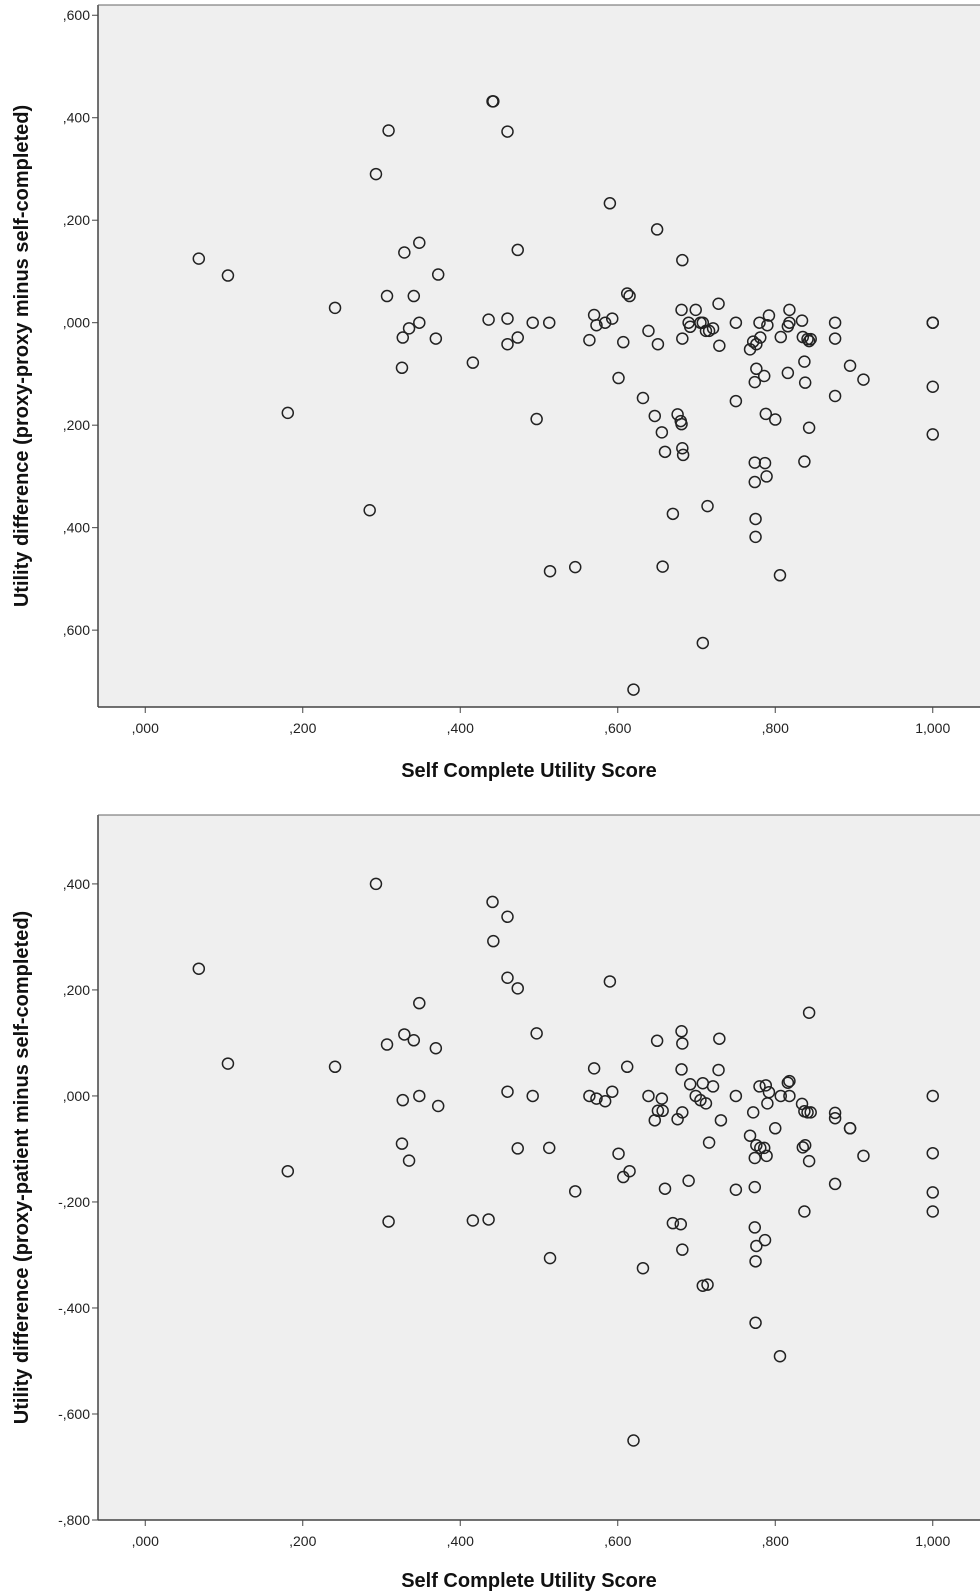 This screenshot has height=1593, width=980. What do you see at coordinates (74, 1308) in the screenshot?
I see `y-tick-label: -,400` at bounding box center [74, 1308].